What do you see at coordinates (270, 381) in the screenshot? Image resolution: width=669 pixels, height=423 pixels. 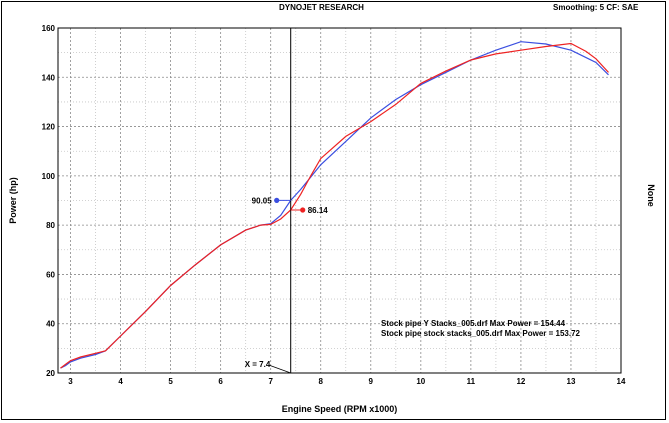 I see `x-tick-label: 7` at bounding box center [270, 381].